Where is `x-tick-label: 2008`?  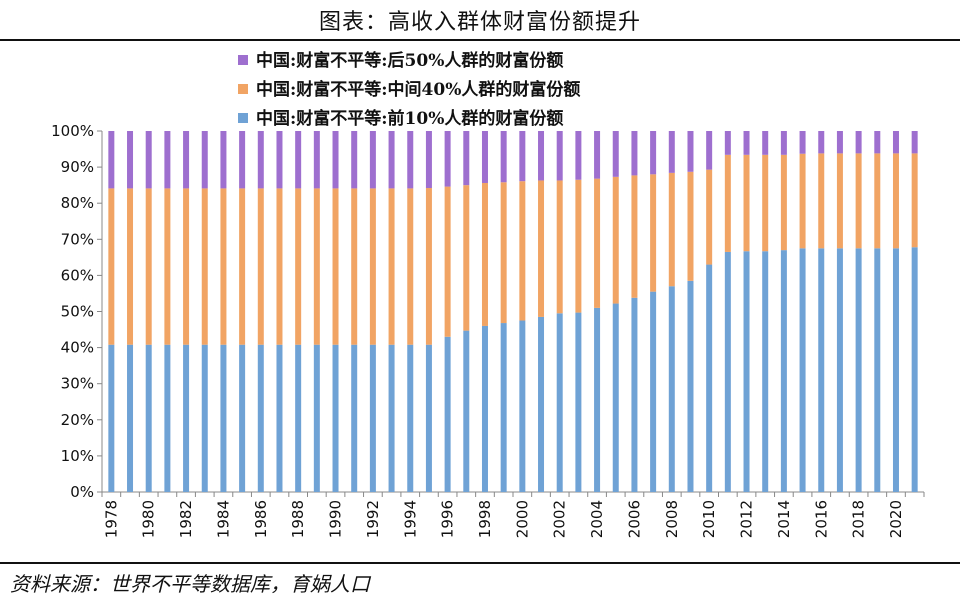
x-tick-label: 2008 is located at coordinates (672, 519).